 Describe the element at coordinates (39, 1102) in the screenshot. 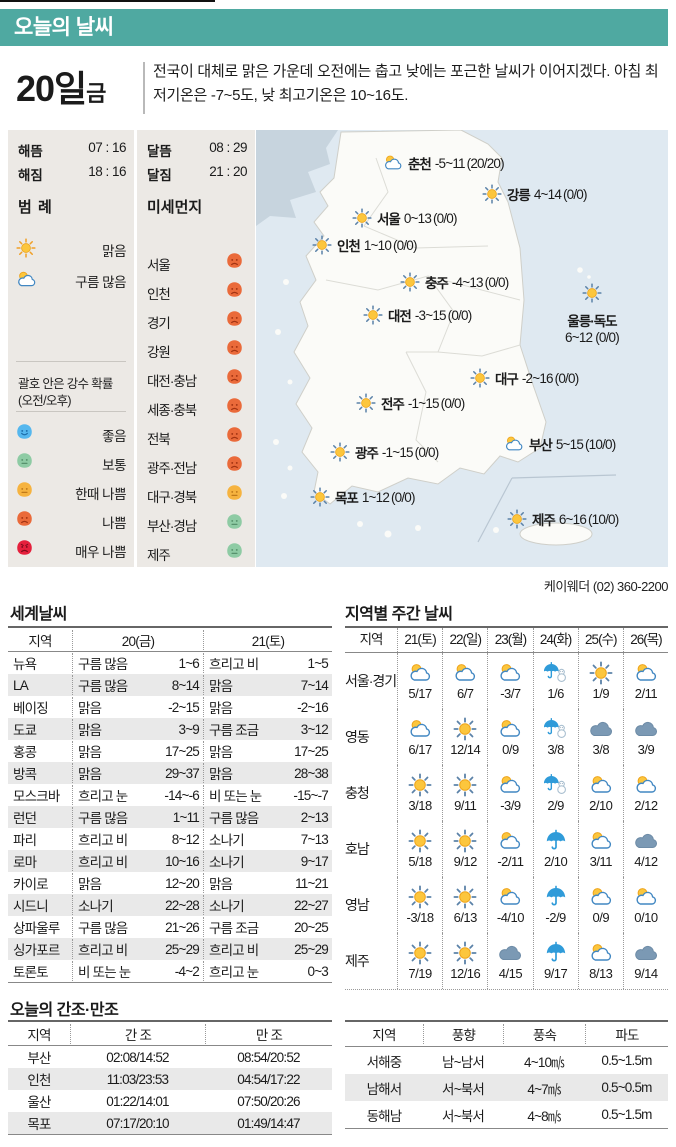

I see `tide-region: 울산` at that location.